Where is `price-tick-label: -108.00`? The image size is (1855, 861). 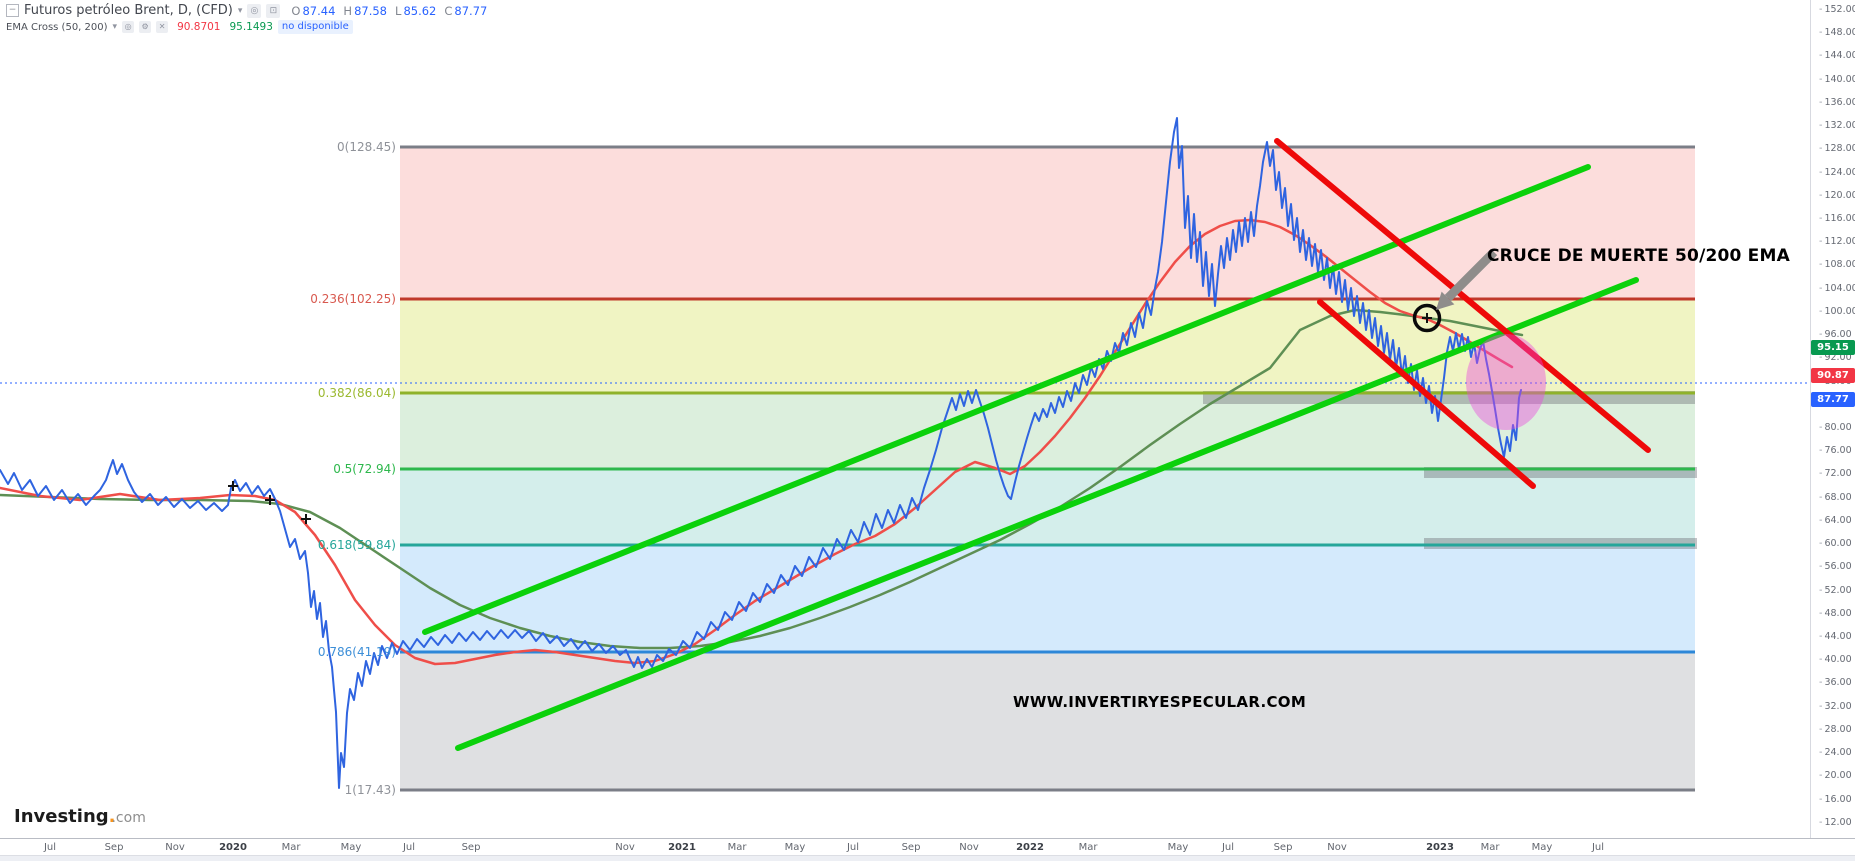
price-tick-label: -108.00 is located at coordinates (1837, 265).